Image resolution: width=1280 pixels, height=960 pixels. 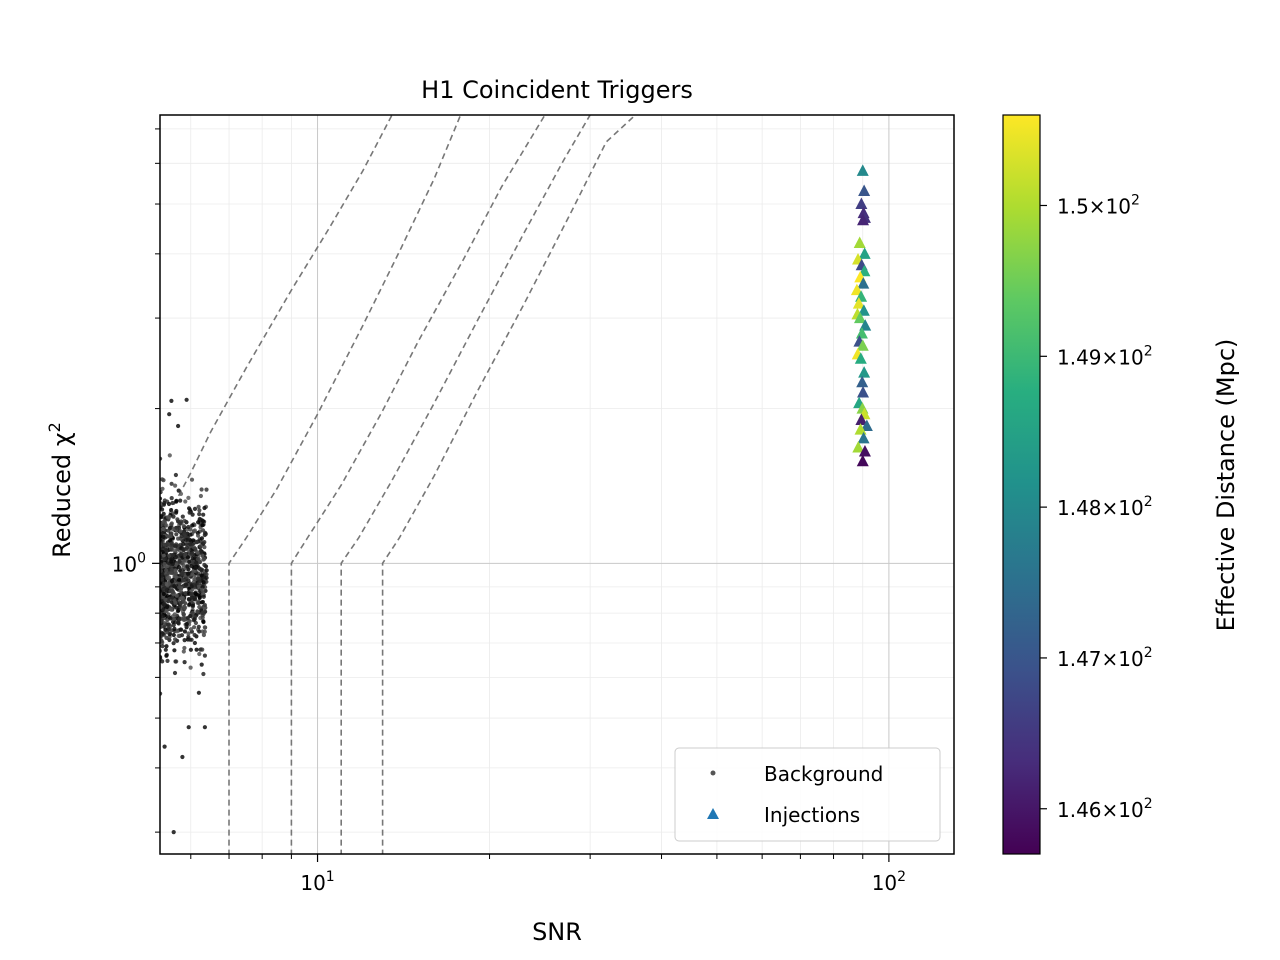 What do you see at coordinates (1098, 205) in the screenshot?
I see `colorbar-tick-label: 1.5×102` at bounding box center [1098, 205].